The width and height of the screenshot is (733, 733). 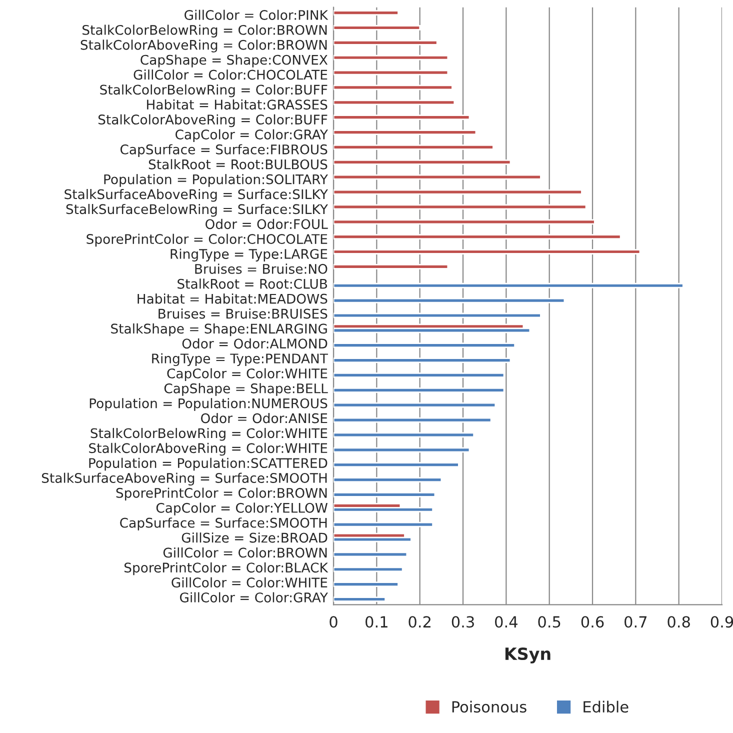 What do you see at coordinates (221, 494) in the screenshot?
I see `y-tick-label: SporePrintColor = Color:BROWN` at bounding box center [221, 494].